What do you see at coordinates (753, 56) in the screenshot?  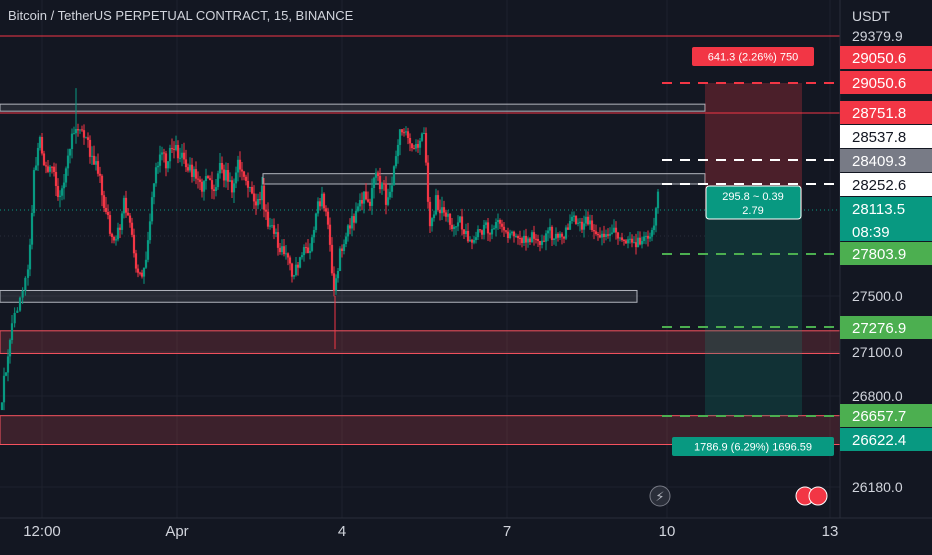 I see `stop-loss-label-bg` at bounding box center [753, 56].